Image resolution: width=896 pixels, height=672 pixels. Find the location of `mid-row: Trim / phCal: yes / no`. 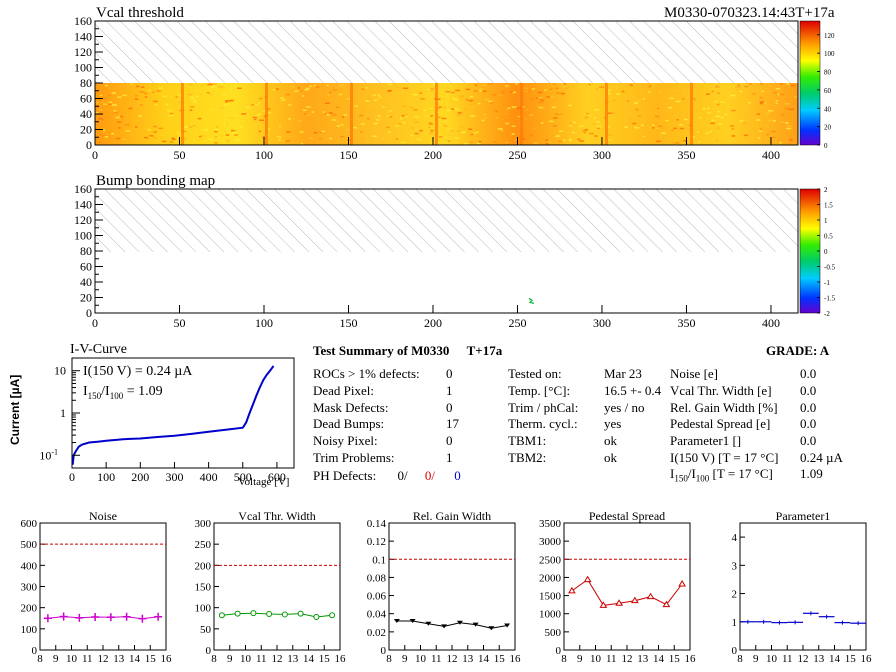

mid-row: Trim / phCal: yes / no is located at coordinates (586, 408).